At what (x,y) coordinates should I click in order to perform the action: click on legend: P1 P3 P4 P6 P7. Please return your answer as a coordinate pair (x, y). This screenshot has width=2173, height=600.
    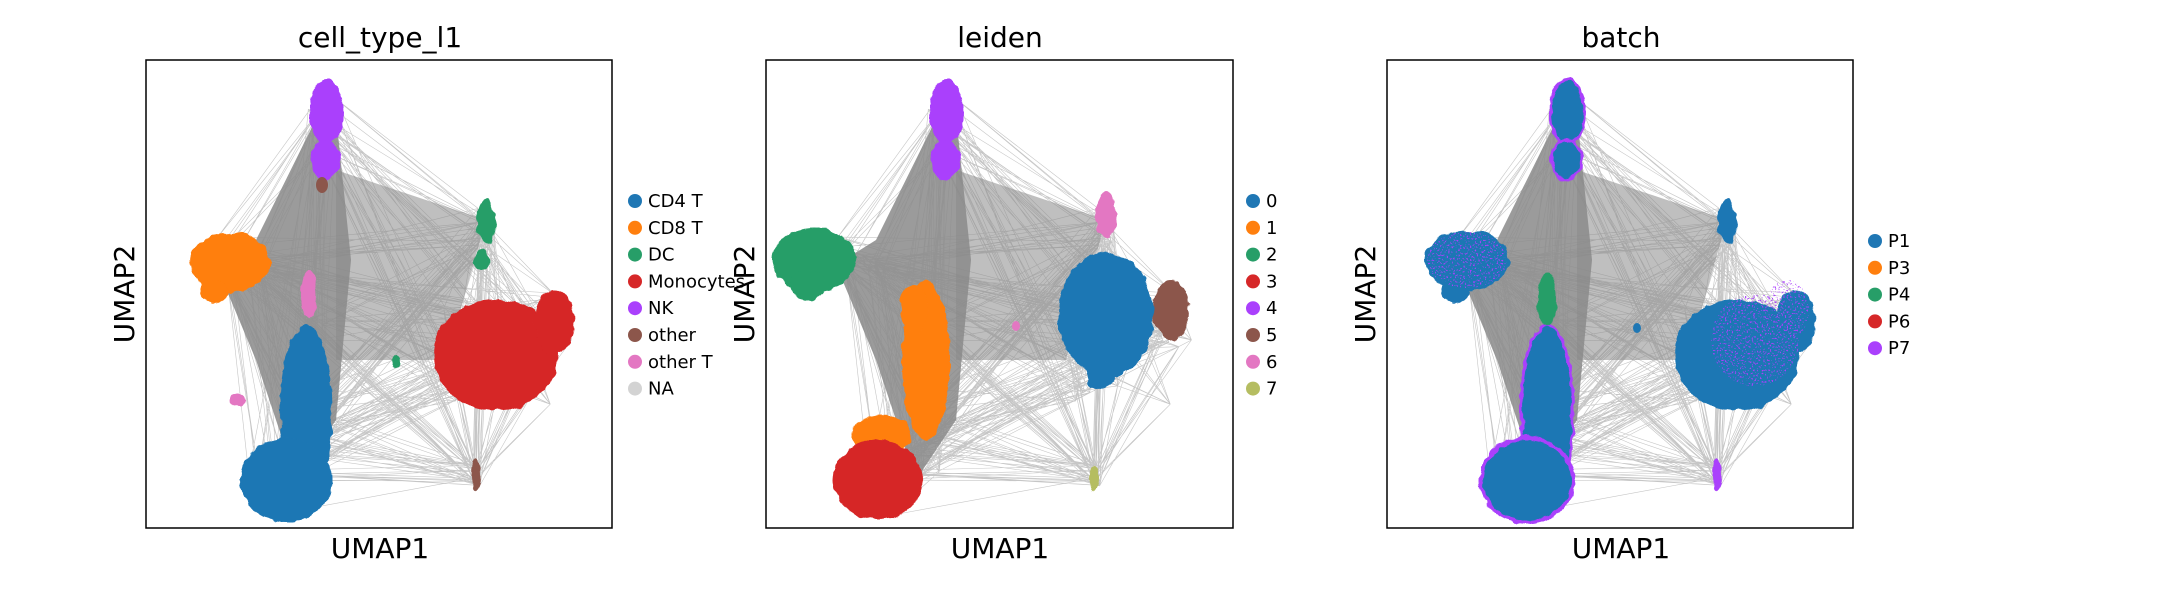
    Looking at the image, I should click on (1889, 295).